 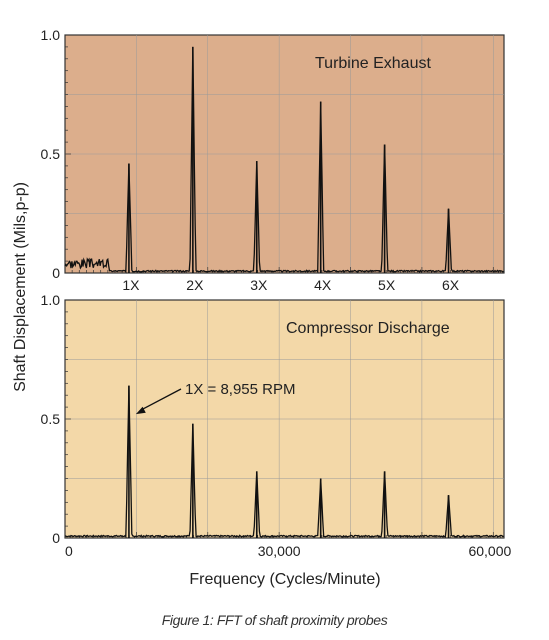 What do you see at coordinates (451, 285) in the screenshot?
I see `order-label-6x: 6X` at bounding box center [451, 285].